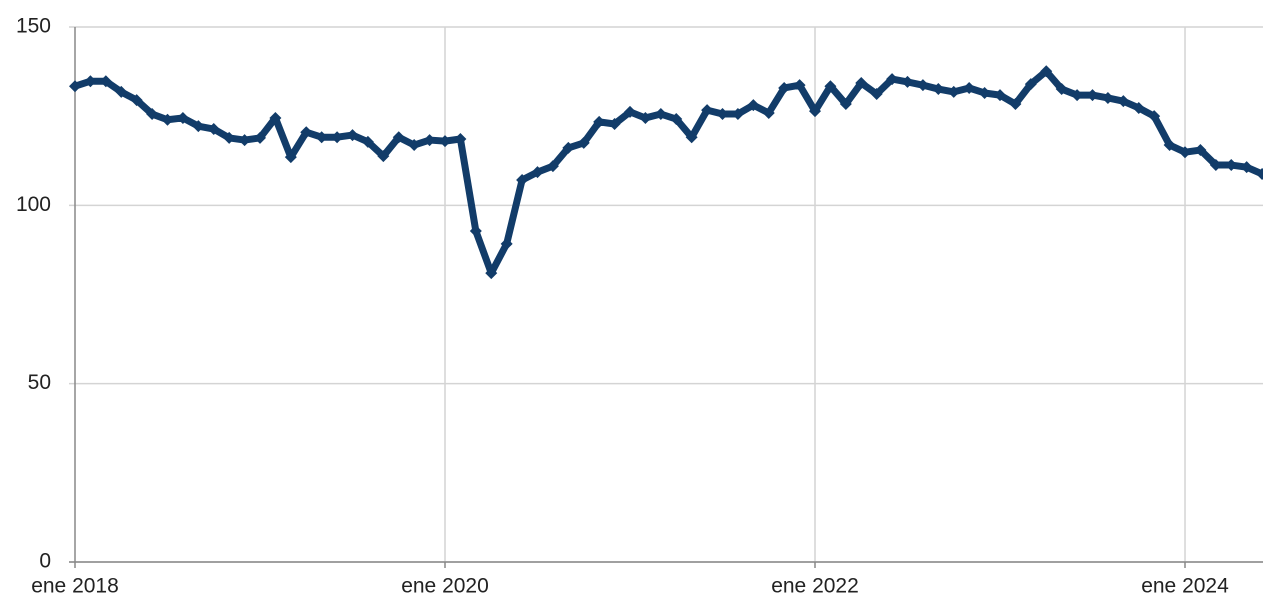 The height and width of the screenshot is (599, 1263). I want to click on y-tick-label: 150, so click(33, 26).